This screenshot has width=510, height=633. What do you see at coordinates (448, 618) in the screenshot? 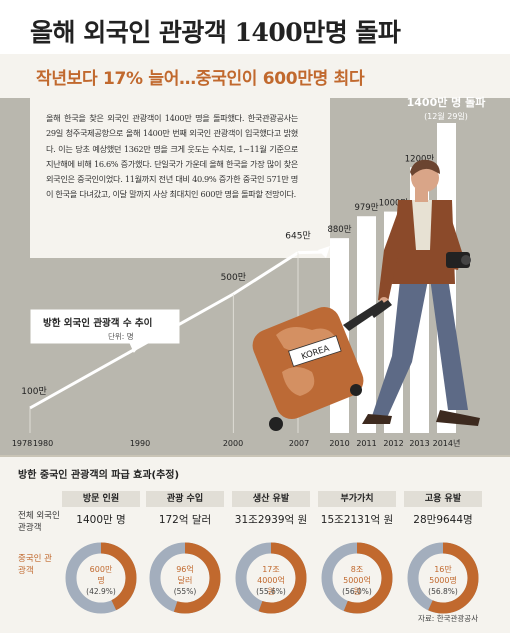
I see `source-note: 자료: 한국관광공사` at bounding box center [448, 618].